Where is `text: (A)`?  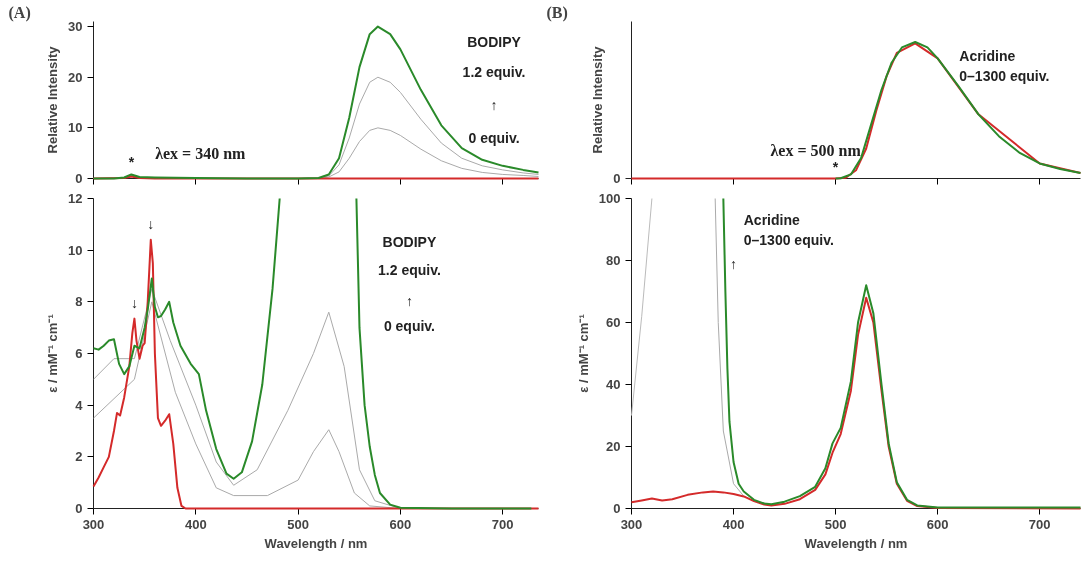 text: (A) is located at coordinates (19, 12).